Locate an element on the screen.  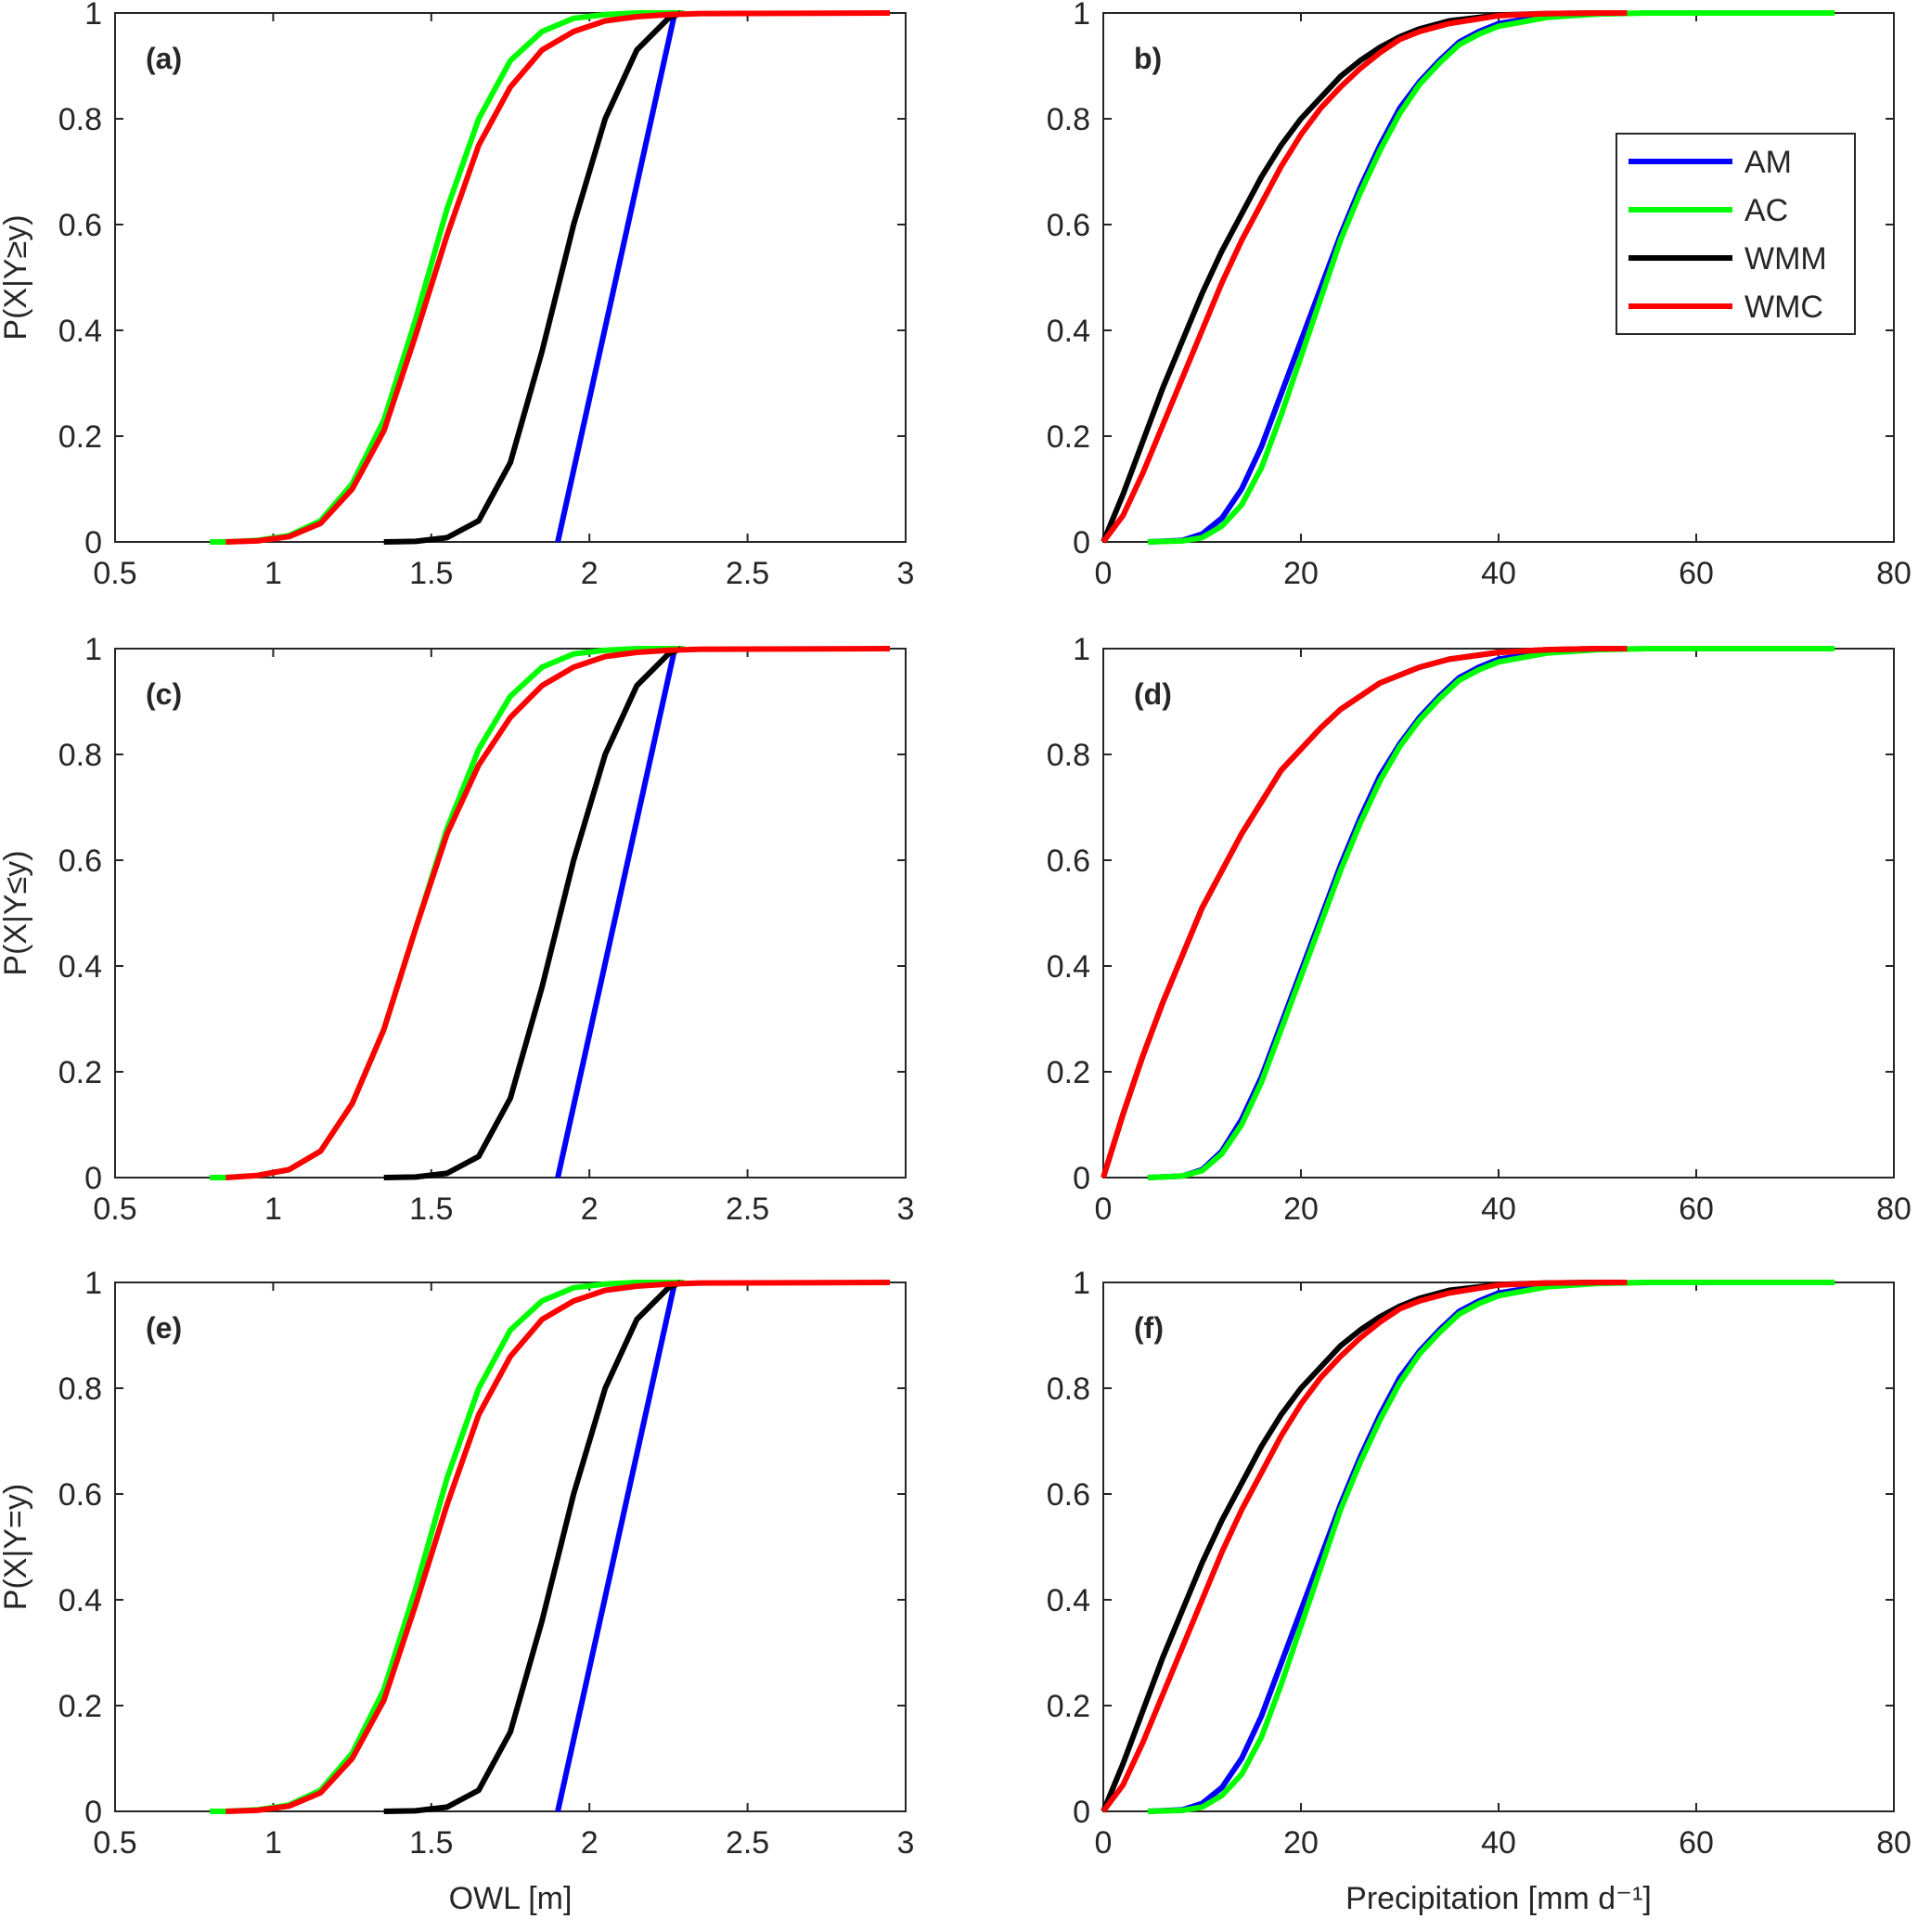
y-axis-label: P(X|Y≤y) is located at coordinates (16, 912).